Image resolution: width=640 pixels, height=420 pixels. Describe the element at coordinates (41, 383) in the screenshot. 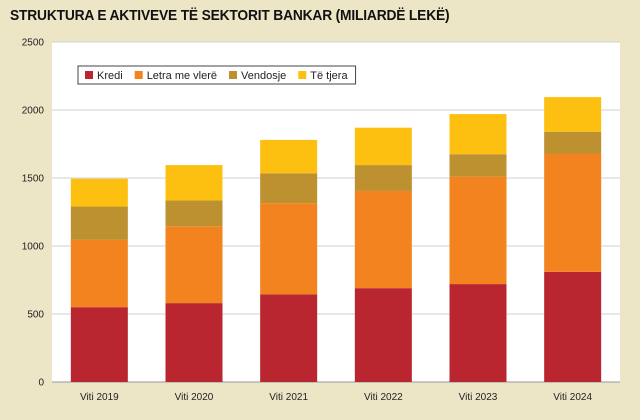

I see `y-tick-label: 0` at that location.